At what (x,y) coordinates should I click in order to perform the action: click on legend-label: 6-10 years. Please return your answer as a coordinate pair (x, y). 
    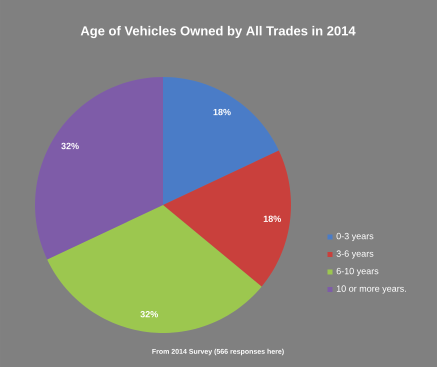
    Looking at the image, I should click on (357, 272).